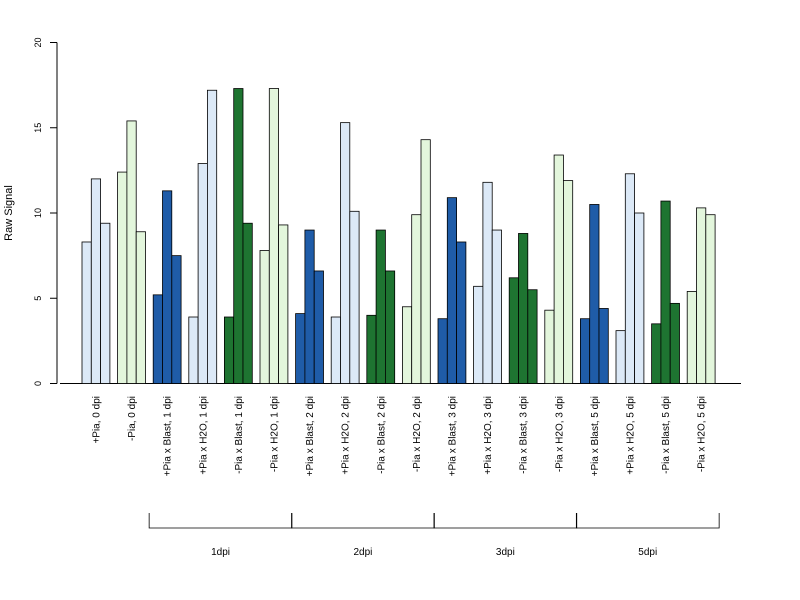 This screenshot has height=600, width=800. Describe the element at coordinates (38, 383) in the screenshot. I see `y-tick-label: 0` at that location.